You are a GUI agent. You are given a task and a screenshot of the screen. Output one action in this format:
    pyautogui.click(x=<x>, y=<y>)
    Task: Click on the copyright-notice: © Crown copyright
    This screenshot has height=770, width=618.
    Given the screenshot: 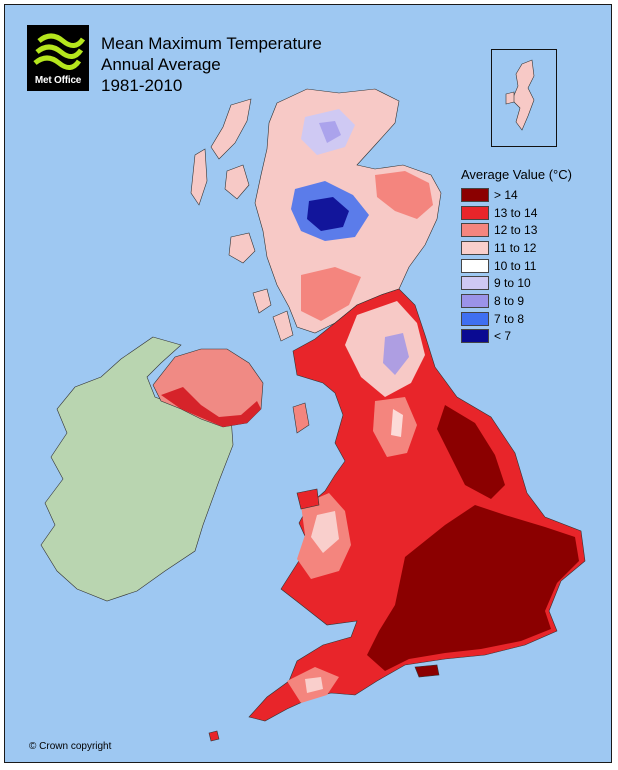 What is the action you would take?
    pyautogui.click(x=70, y=746)
    